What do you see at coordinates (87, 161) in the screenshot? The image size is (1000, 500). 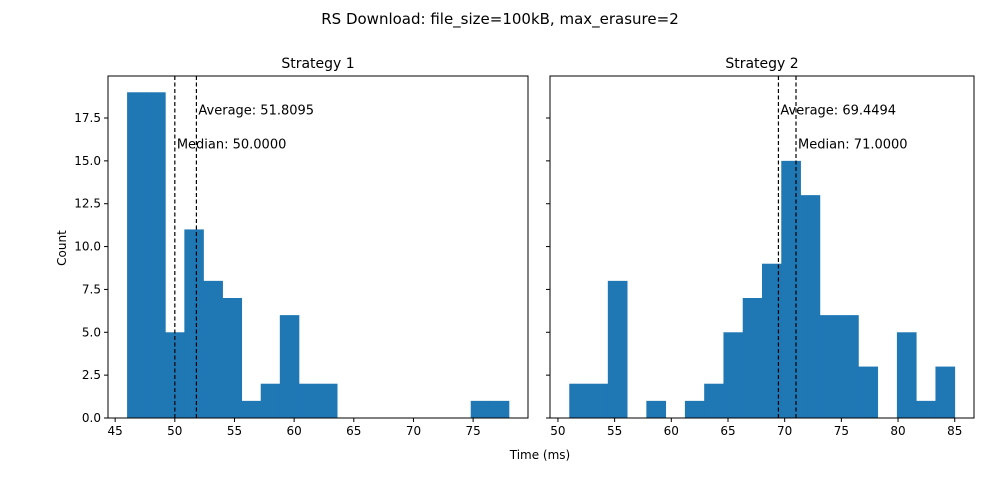 I see `strategy-1-y-tick-label: 15.0` at bounding box center [87, 161].